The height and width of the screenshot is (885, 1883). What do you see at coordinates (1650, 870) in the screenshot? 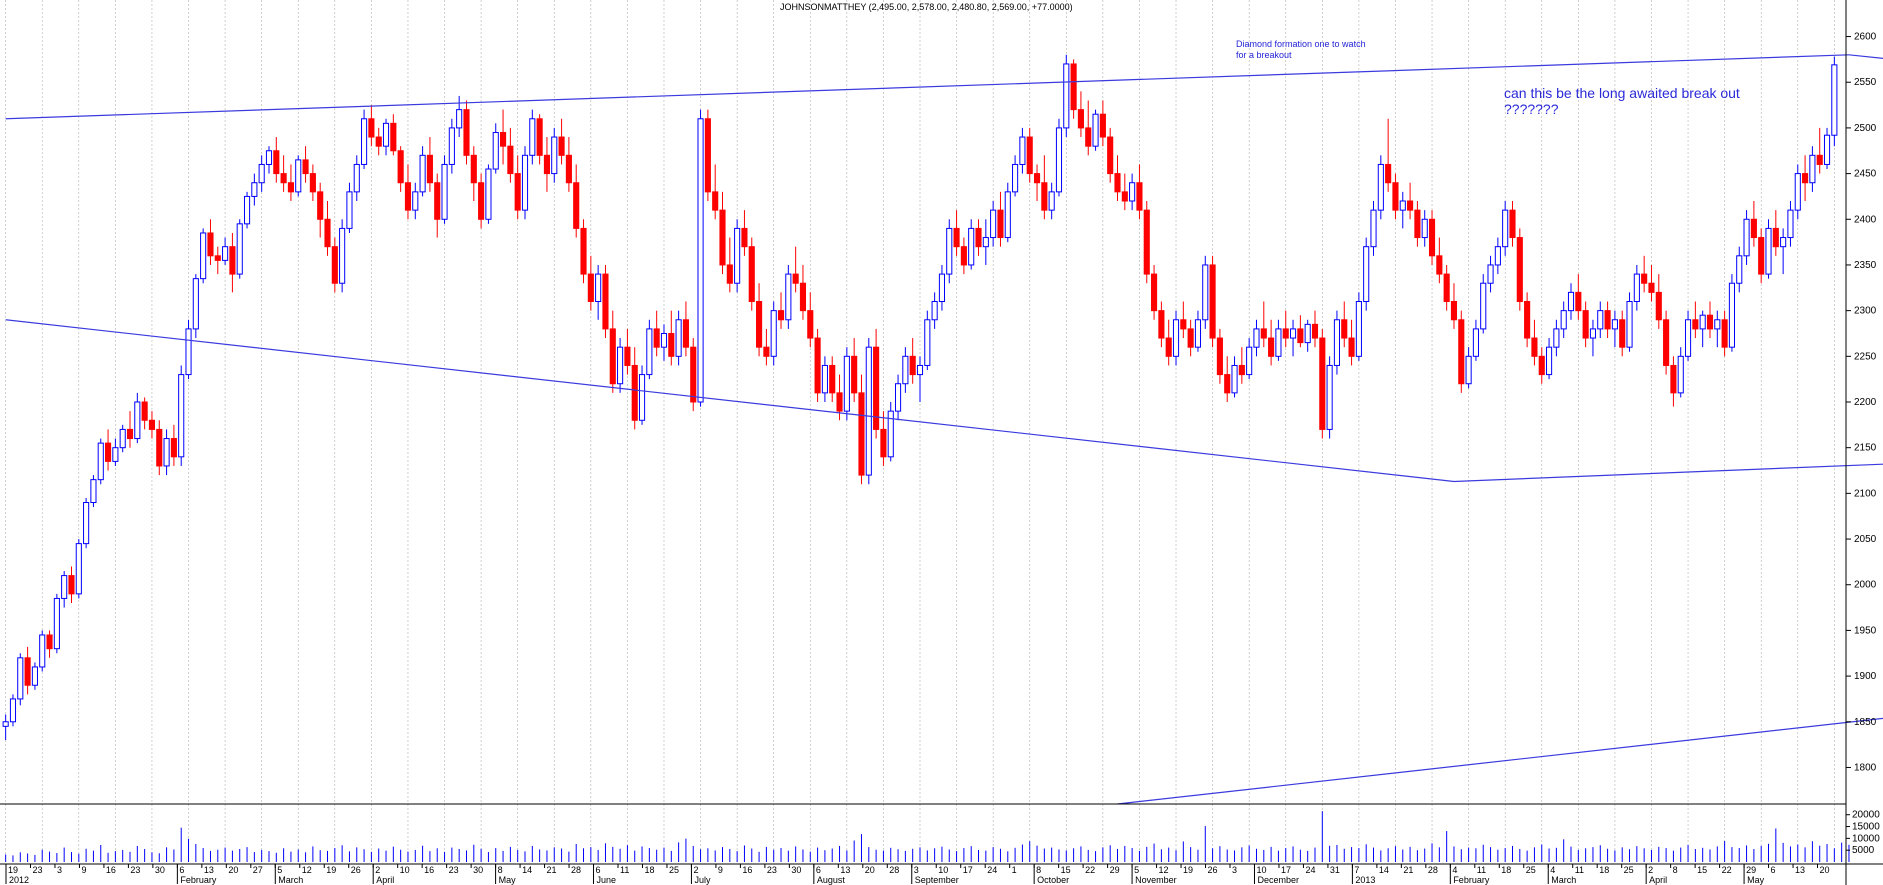
I see `day-label: 2` at bounding box center [1650, 870].